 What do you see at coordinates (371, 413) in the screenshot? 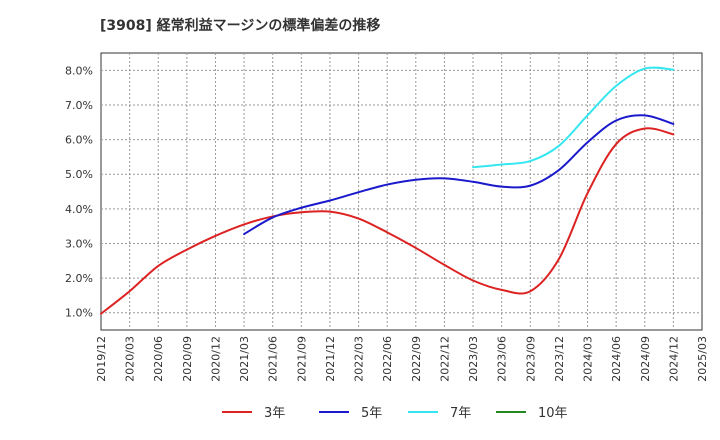
I see `legend-label-1: 5年` at bounding box center [371, 413].